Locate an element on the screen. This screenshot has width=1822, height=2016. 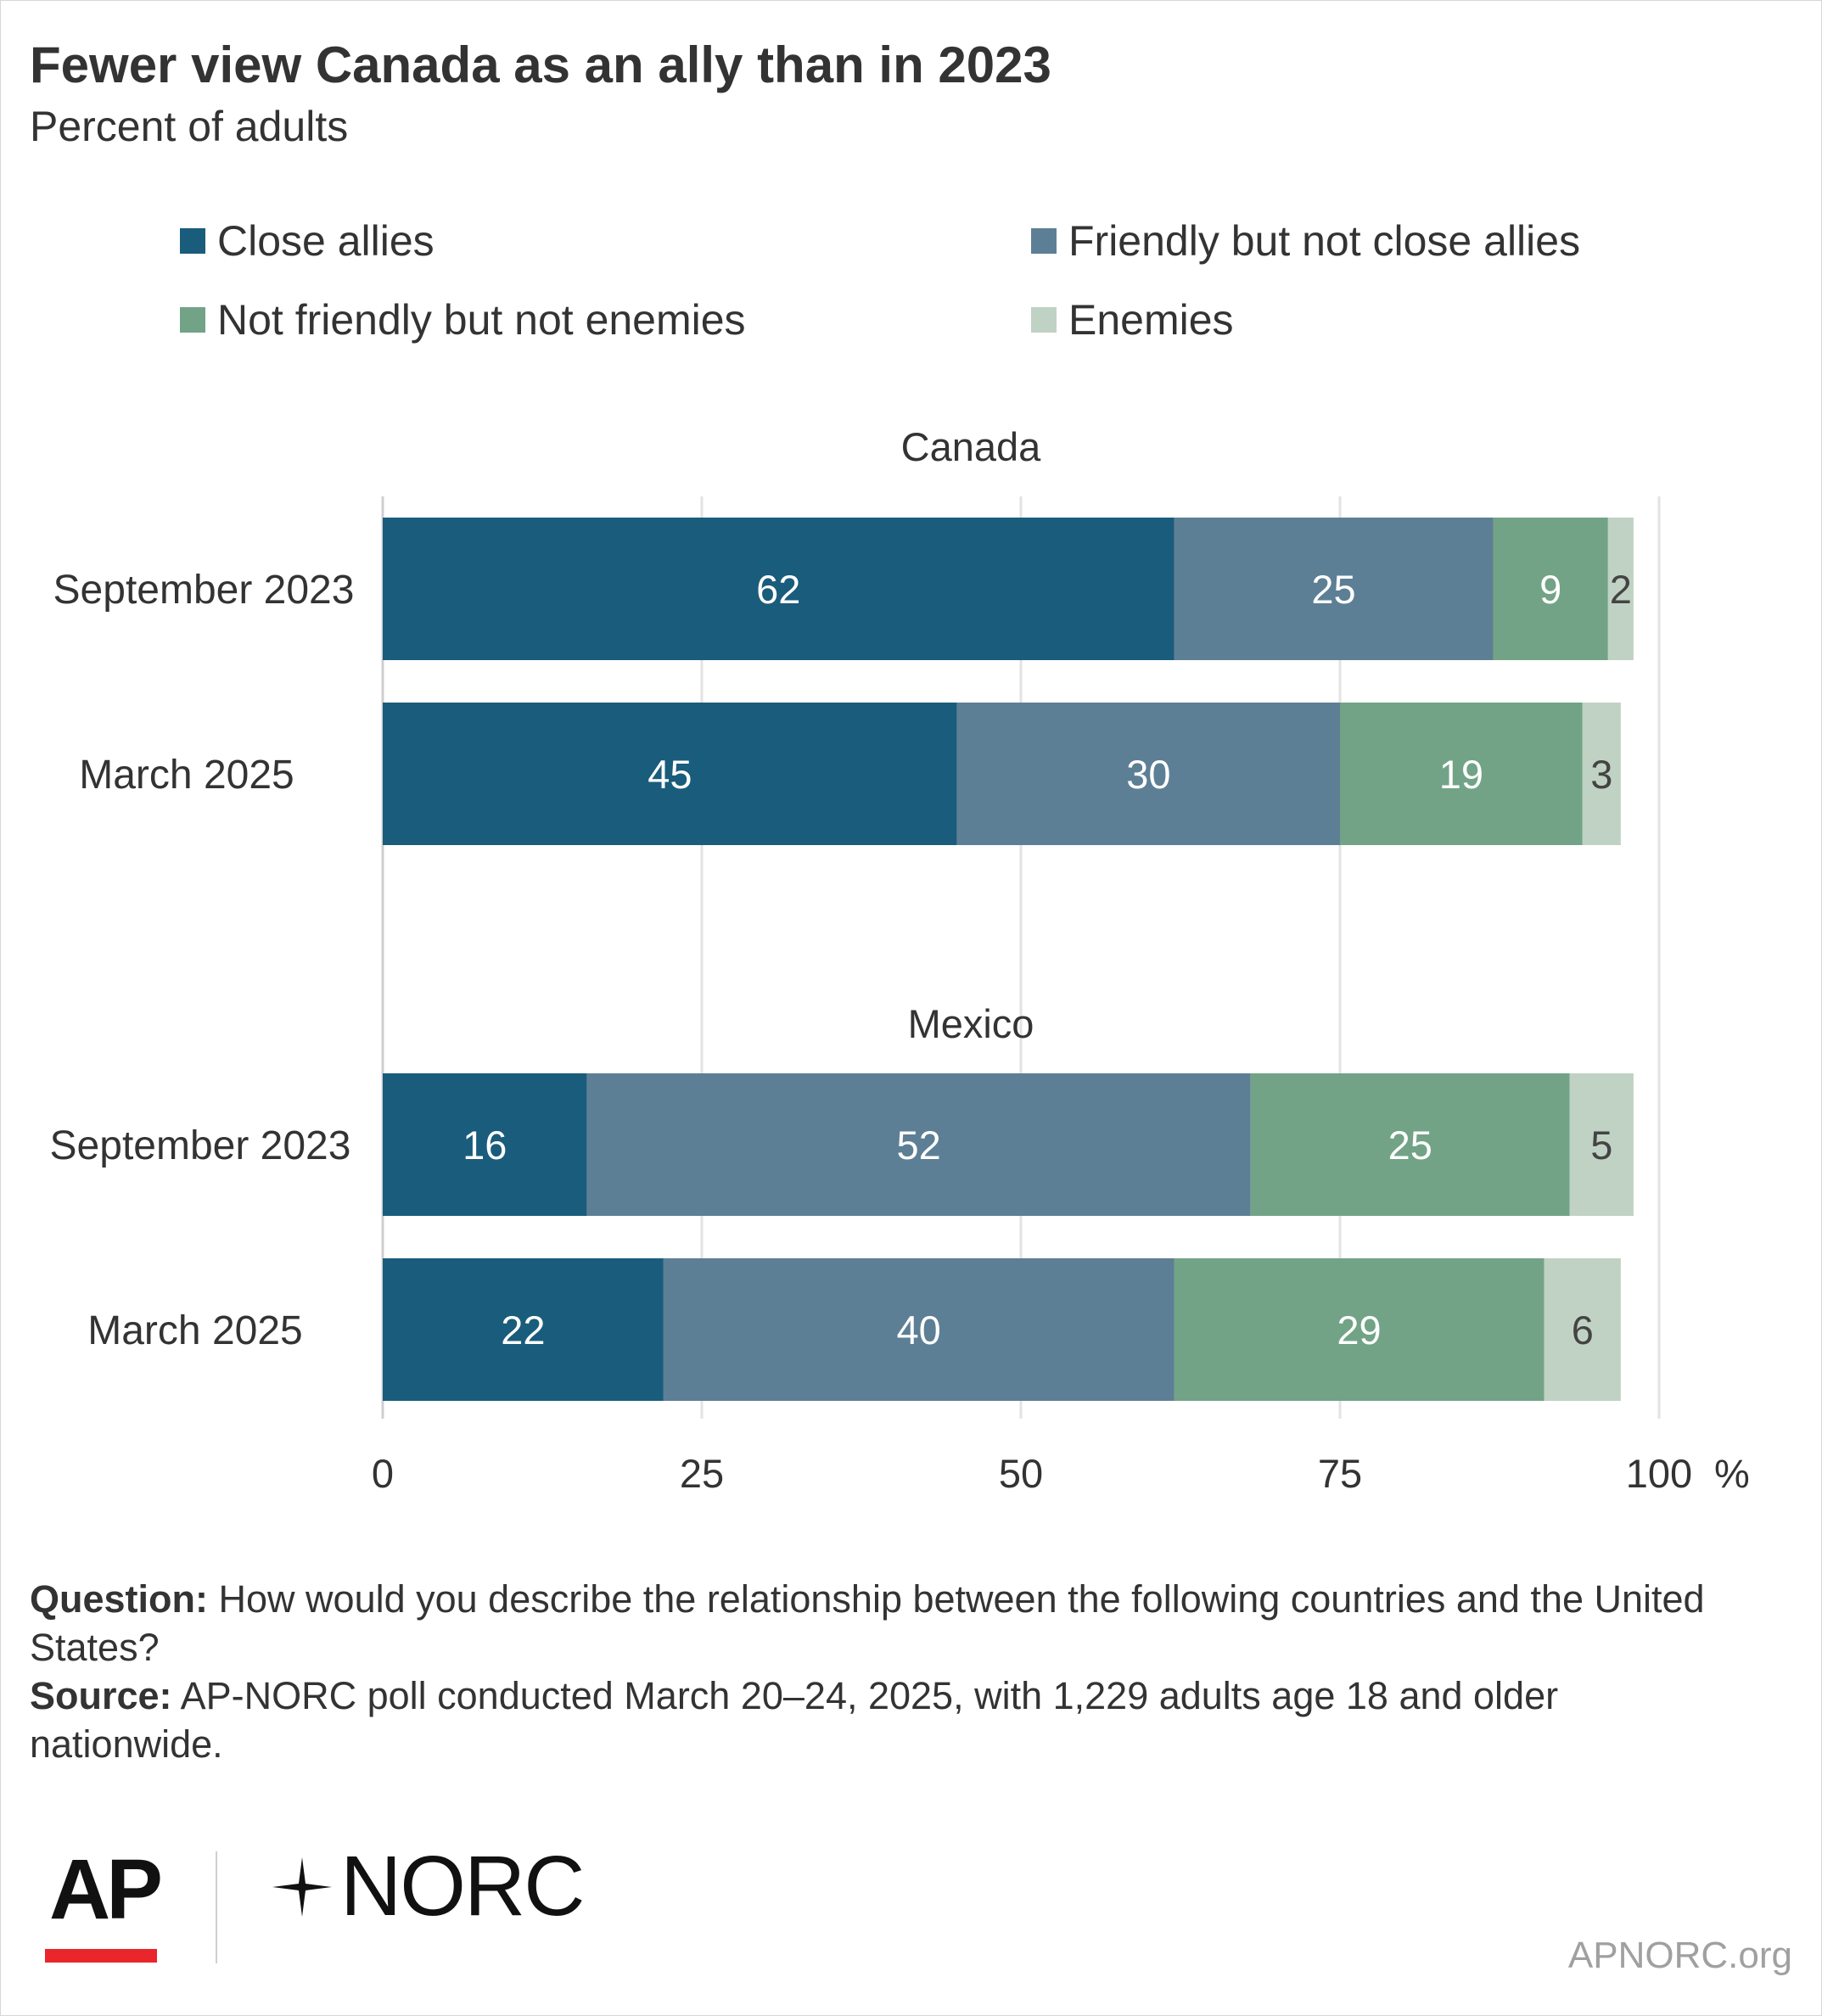
data-label: 16 is located at coordinates (485, 1146).